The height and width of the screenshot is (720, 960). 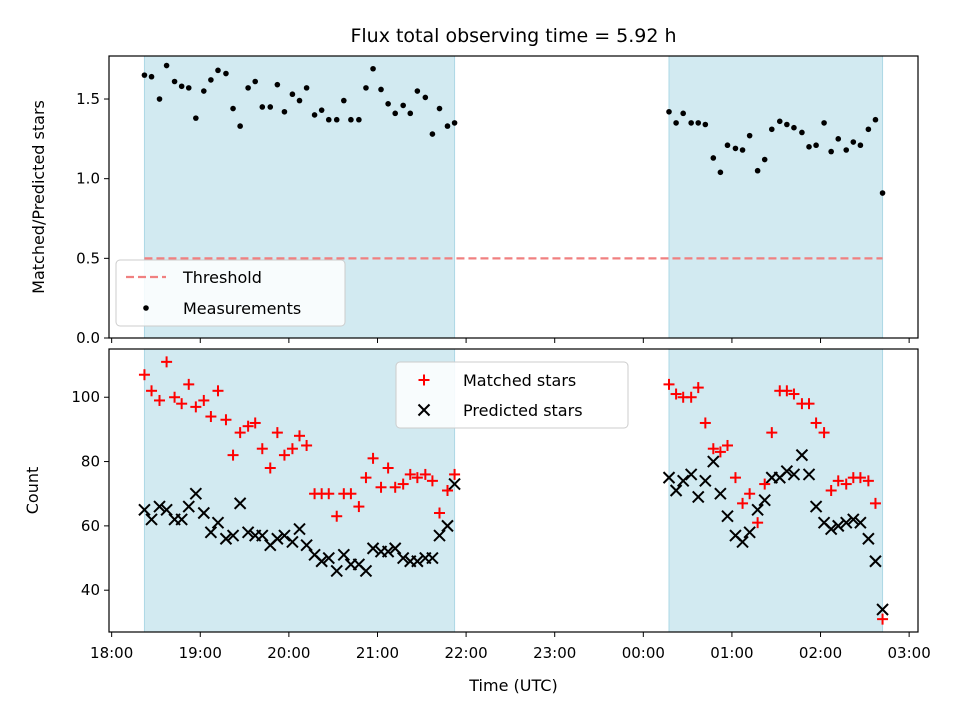 I want to click on legend-predicted-swatch, so click(x=424, y=410).